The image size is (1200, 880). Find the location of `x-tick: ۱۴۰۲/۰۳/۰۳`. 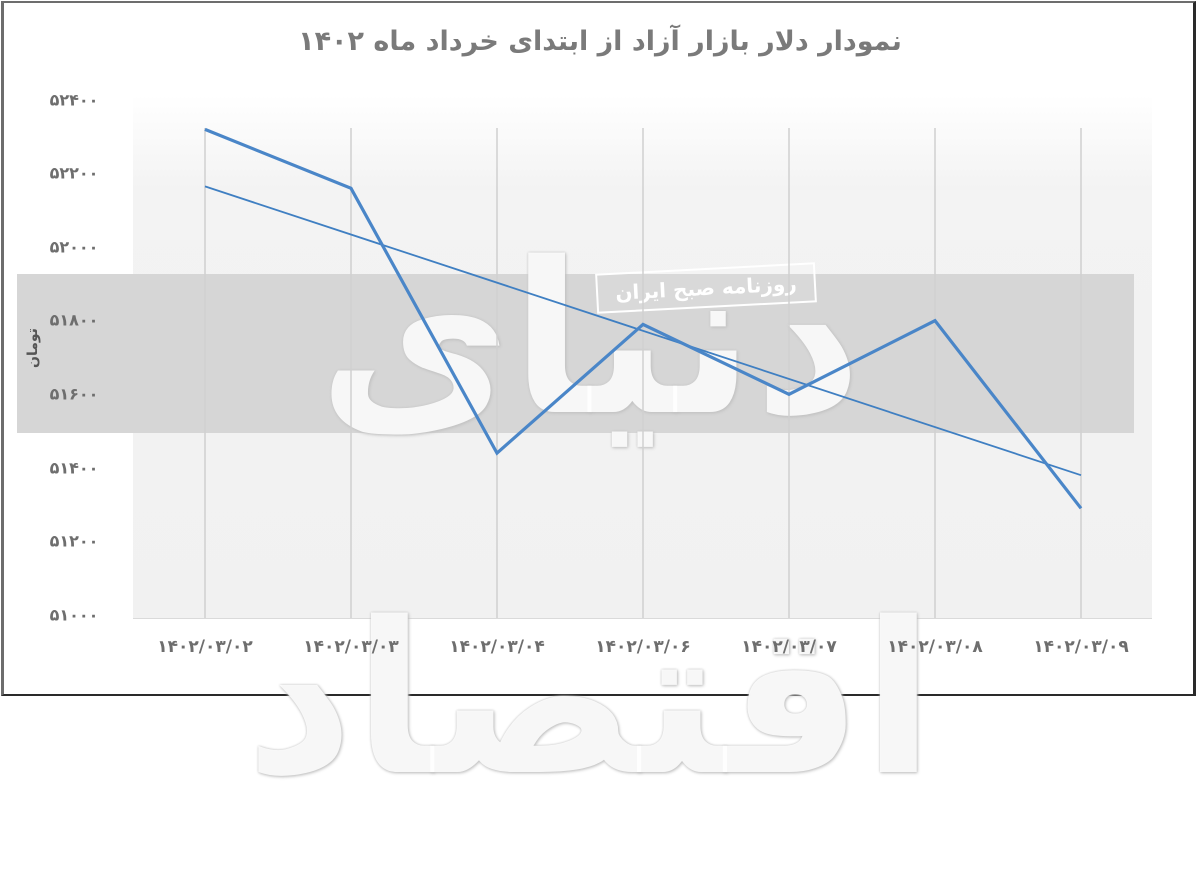

x-tick: ۱۴۰۲/۰۳/۰۳ is located at coordinates (351, 647).